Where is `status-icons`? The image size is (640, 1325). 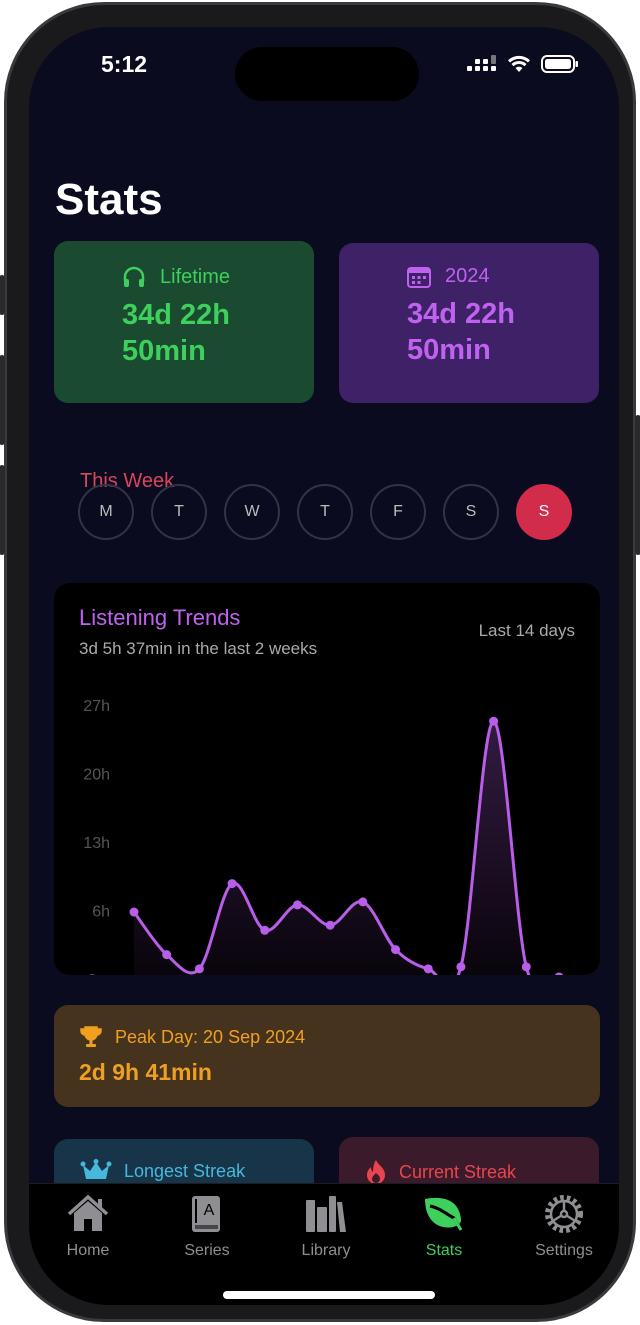 status-icons is located at coordinates (523, 64).